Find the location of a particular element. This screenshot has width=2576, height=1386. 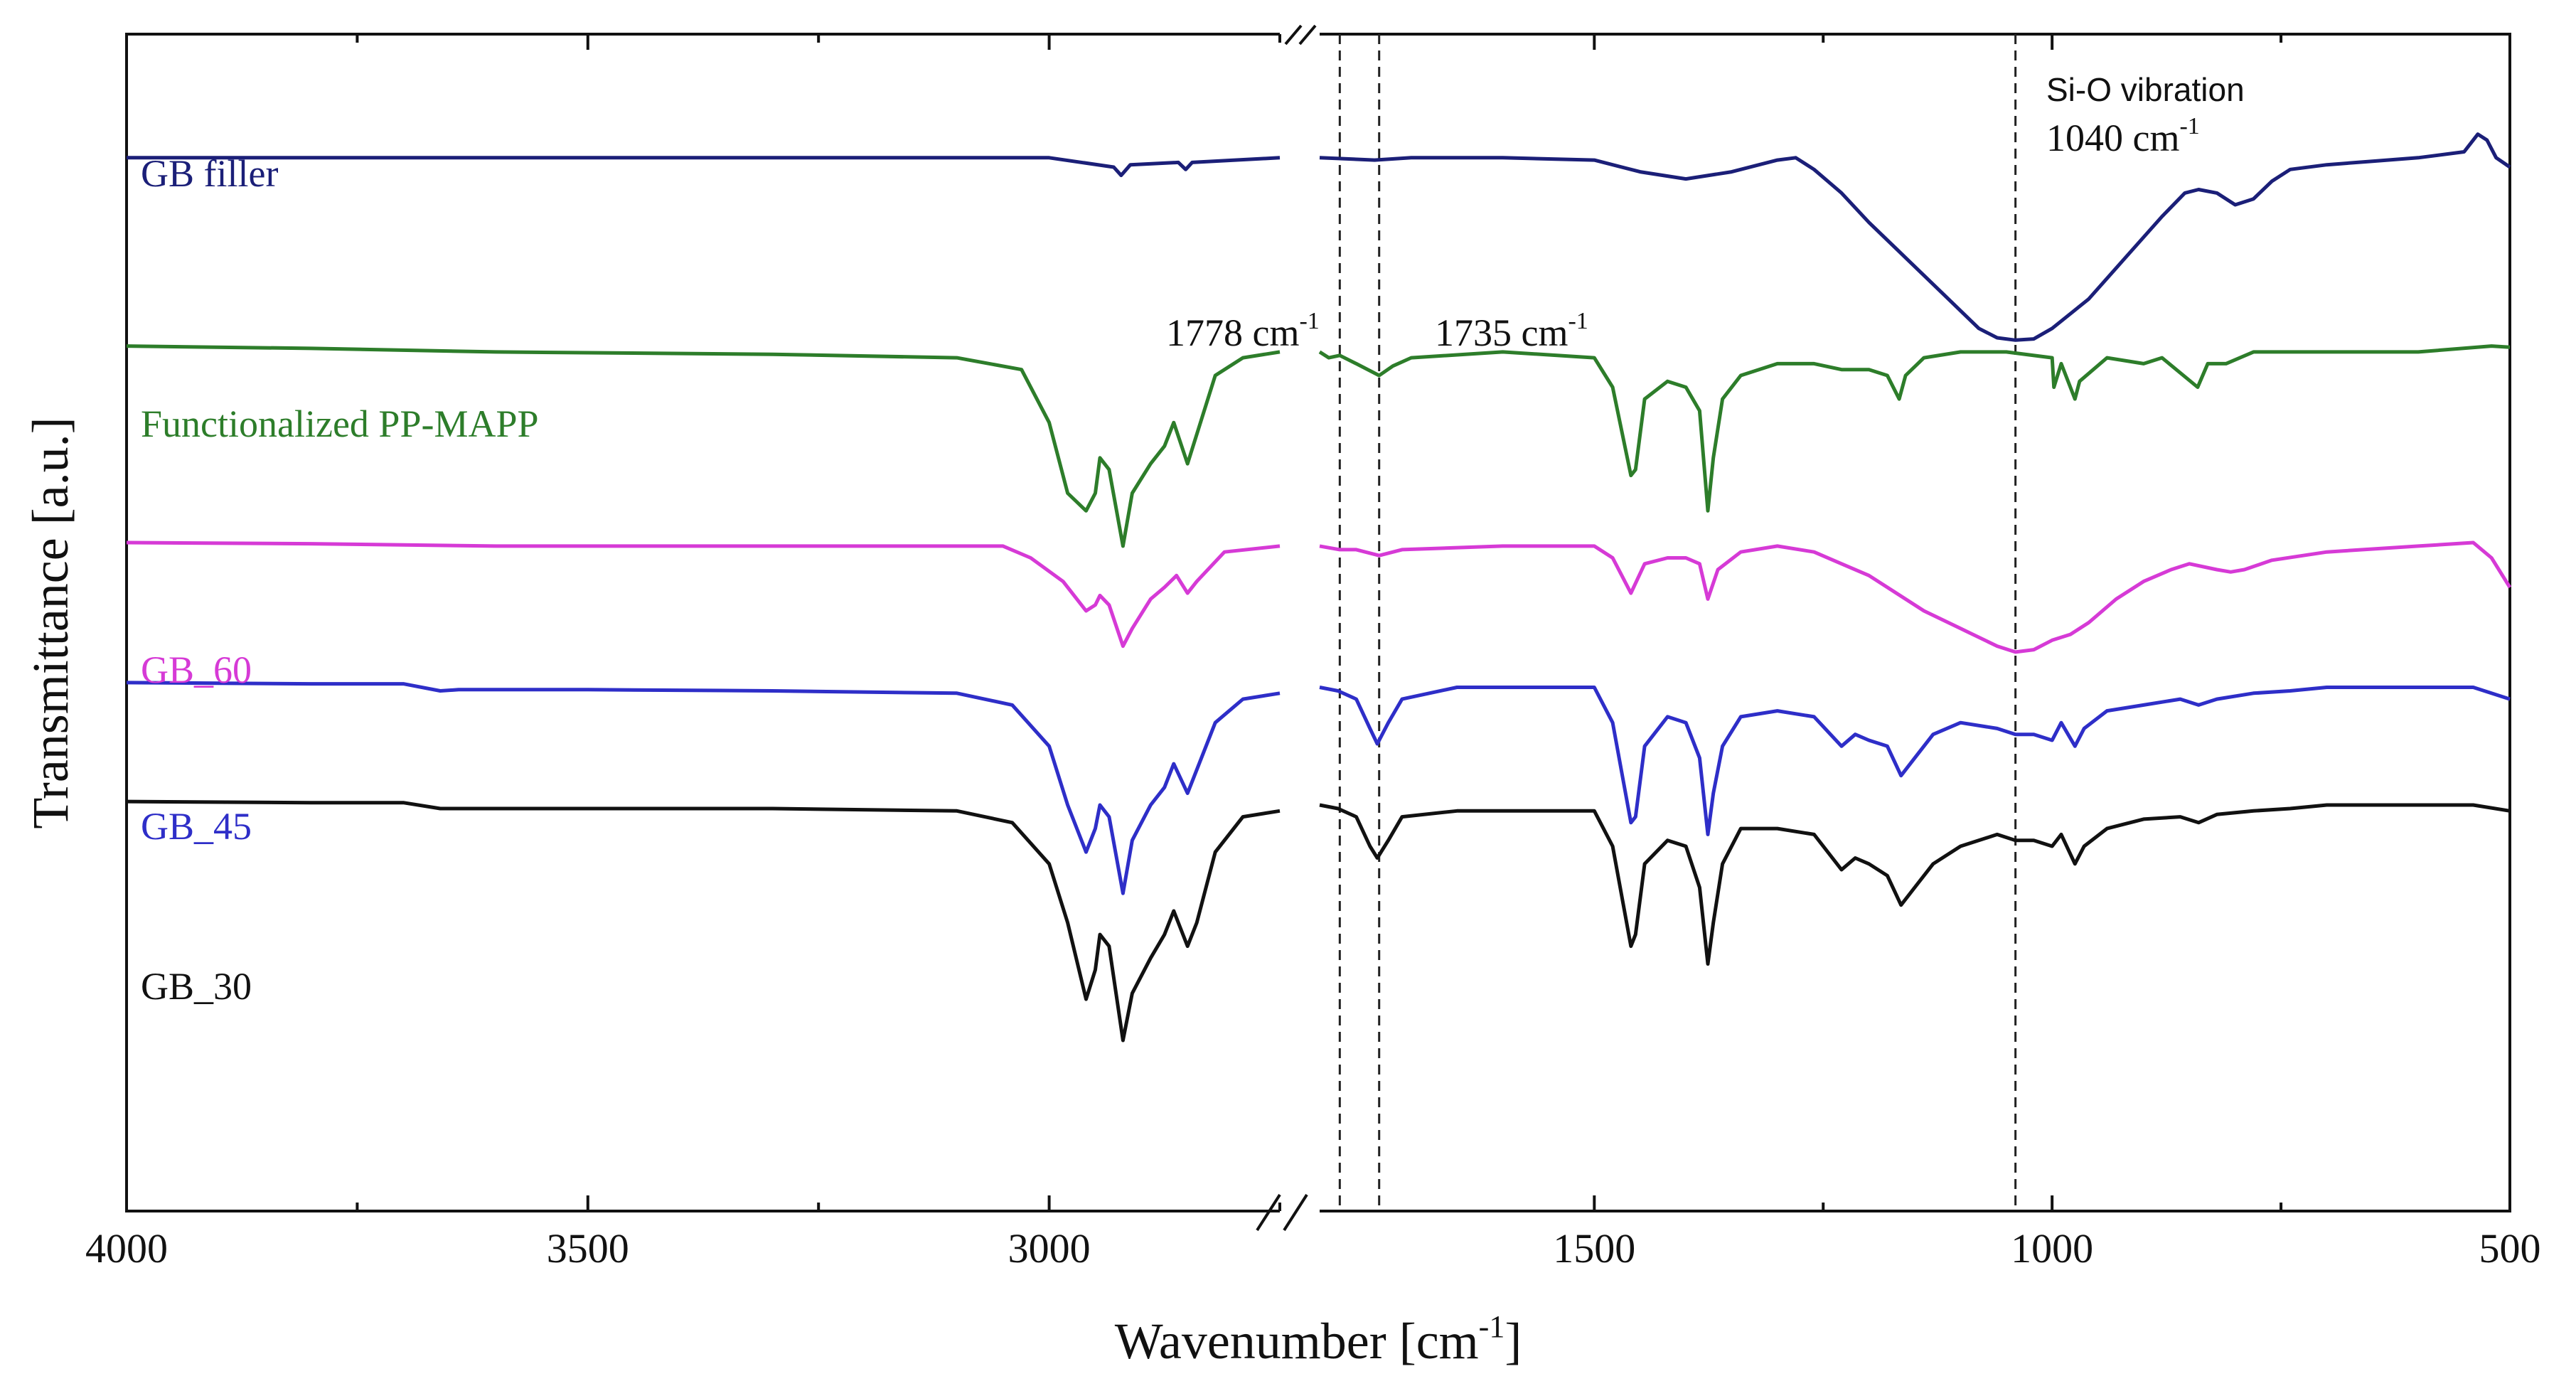

annotation-sio: Si-O vibration is located at coordinates (2145, 89).